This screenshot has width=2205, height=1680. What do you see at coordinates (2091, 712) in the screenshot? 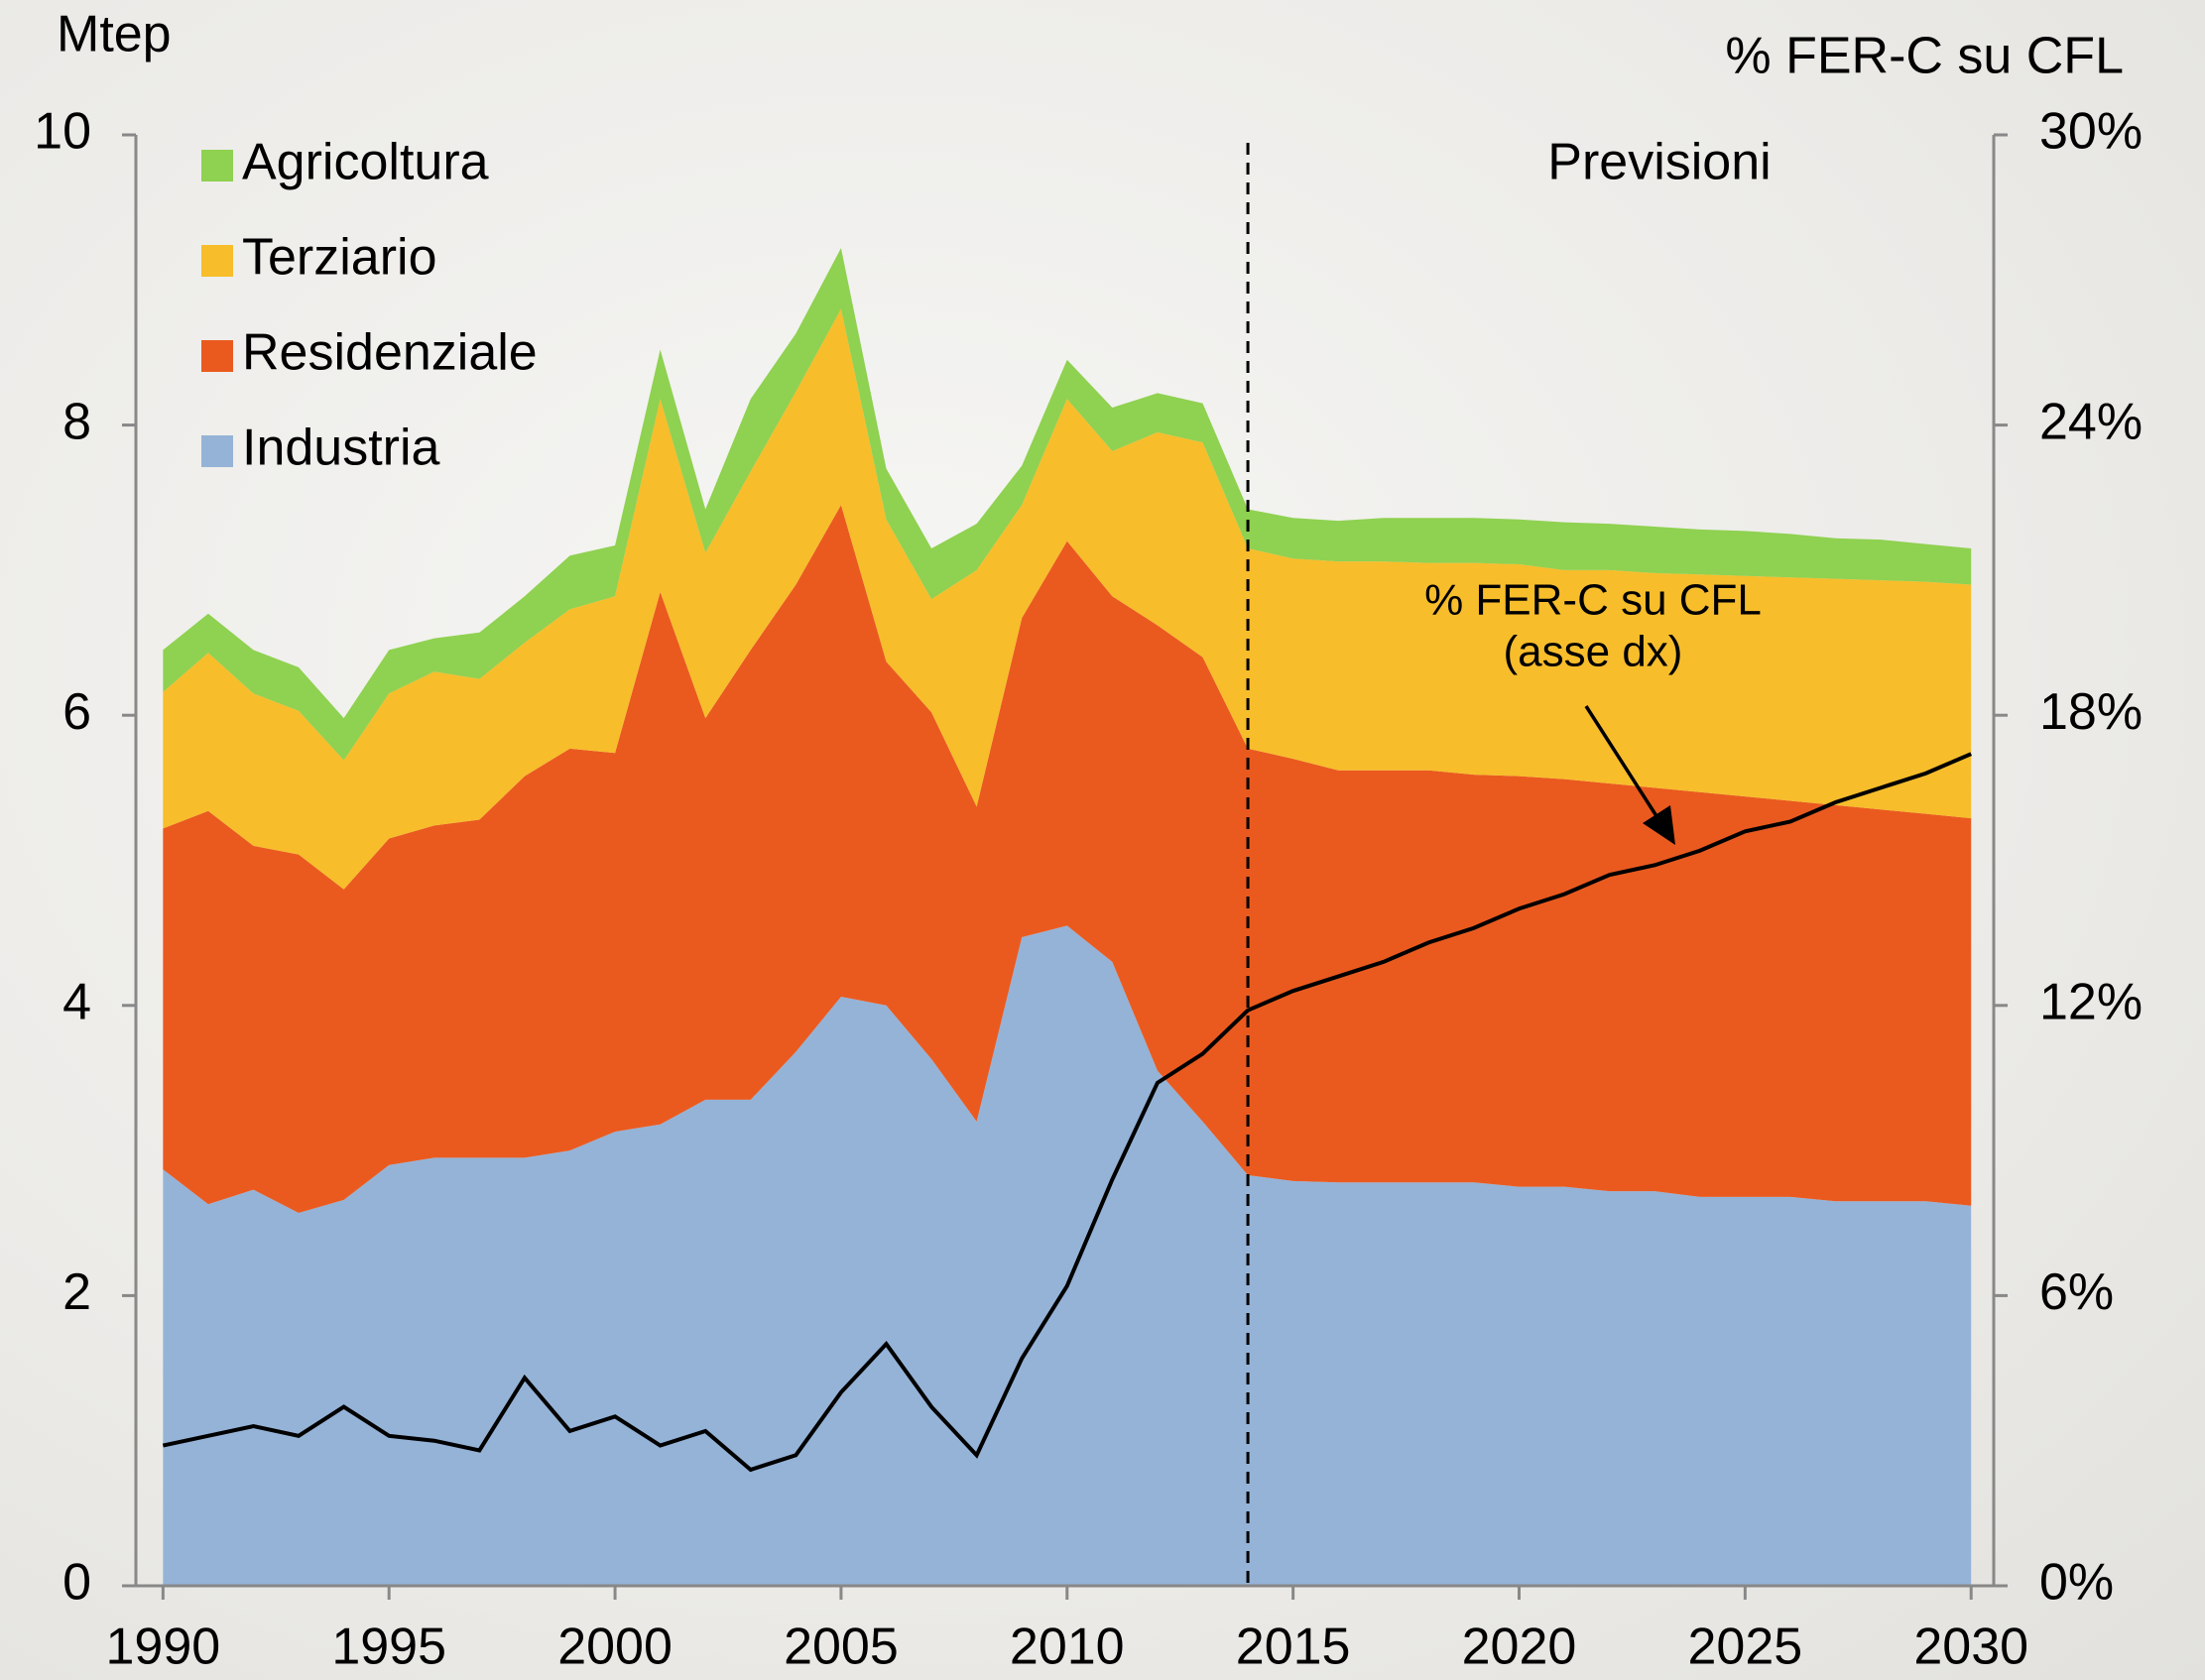
I see `y2-tick-label: 18%` at bounding box center [2091, 712].